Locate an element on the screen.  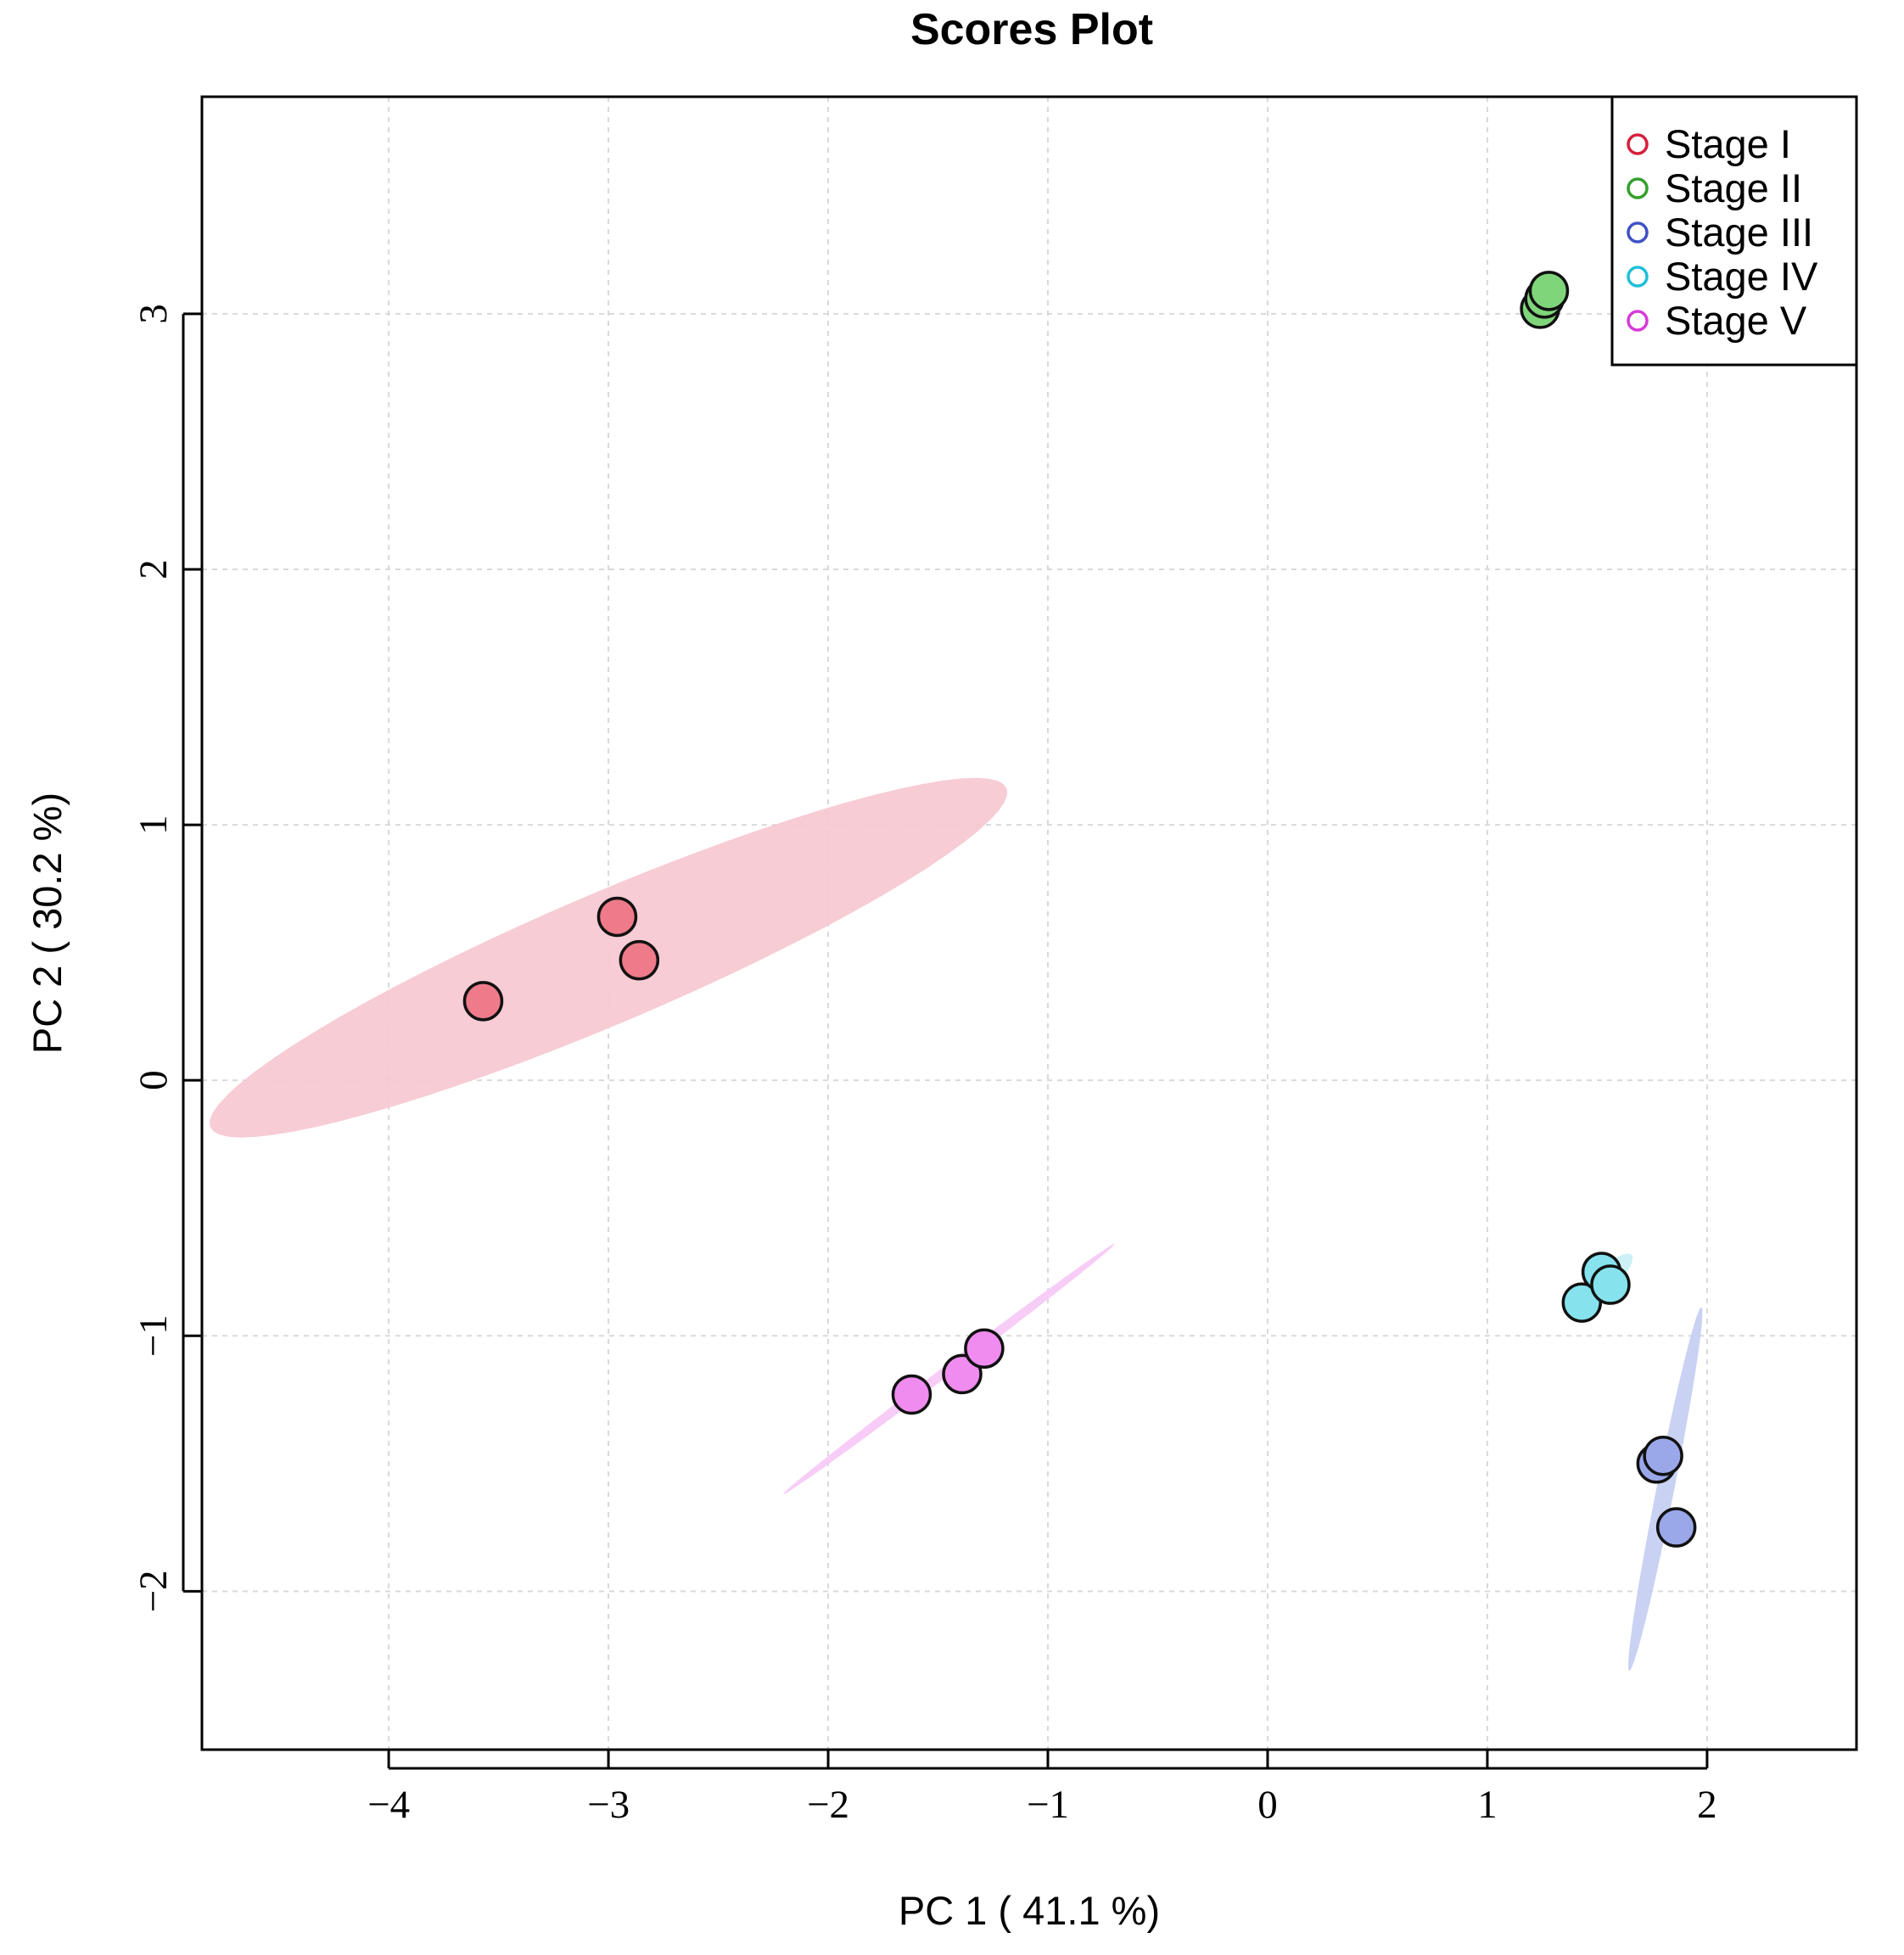
x-tick-label: −1 is located at coordinates (1048, 1805).